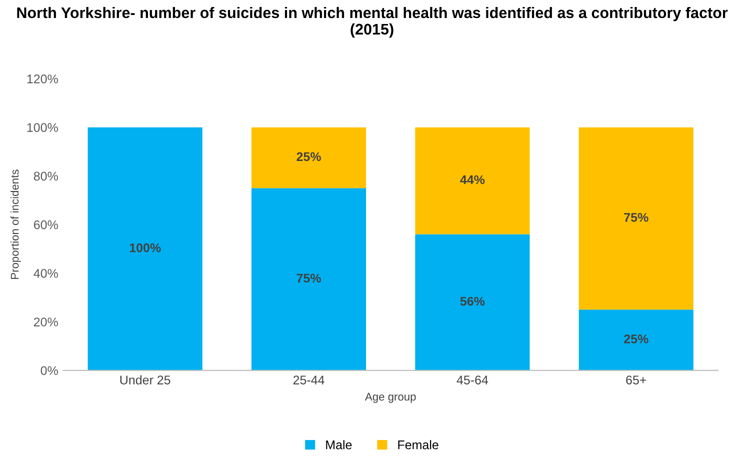 The image size is (744, 463). I want to click on x-tick-label: 65+, so click(636, 380).